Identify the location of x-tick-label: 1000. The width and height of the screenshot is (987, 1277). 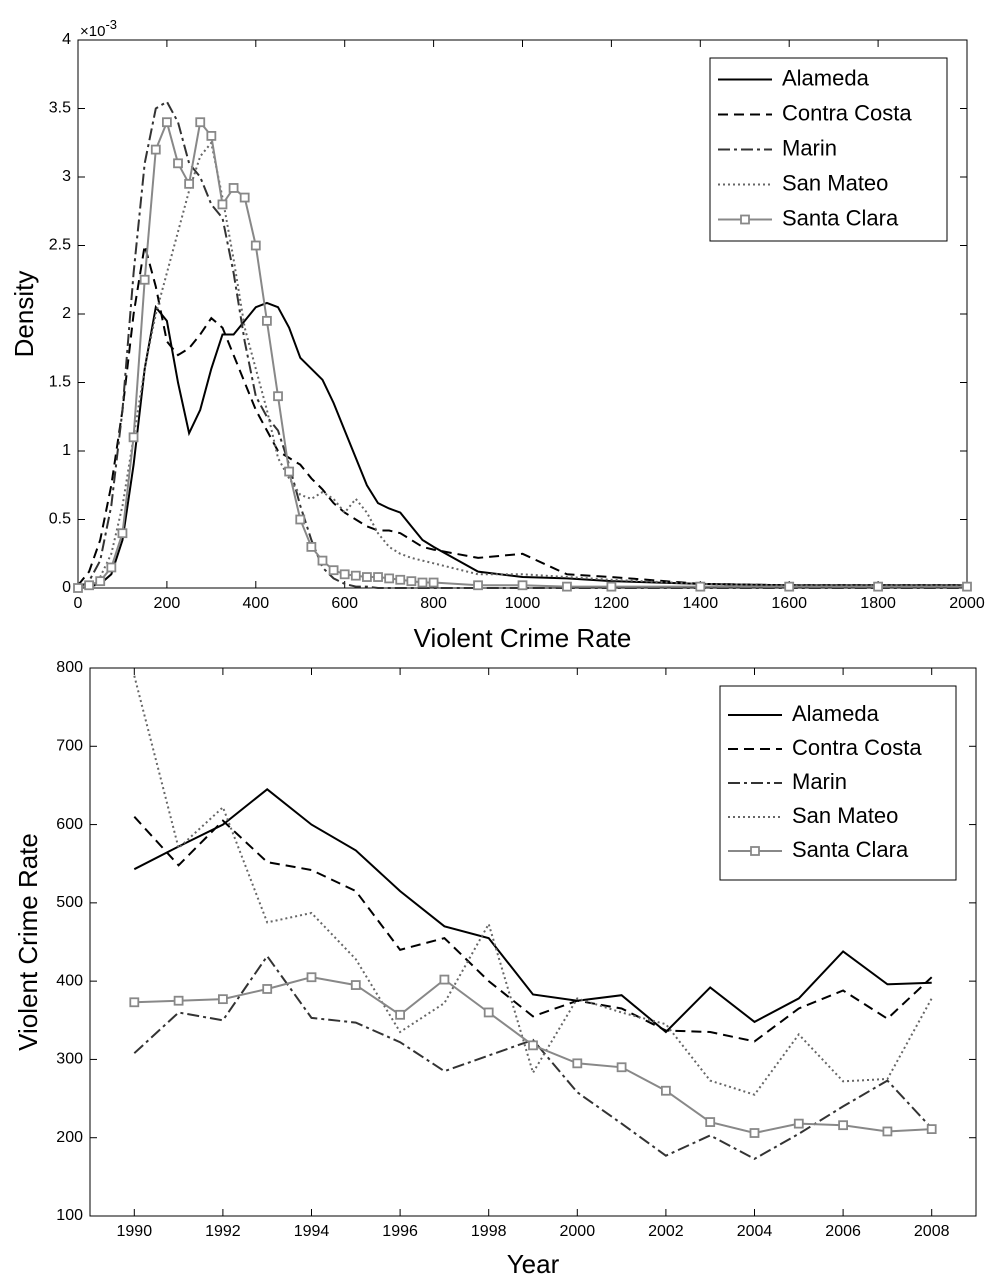
(523, 603).